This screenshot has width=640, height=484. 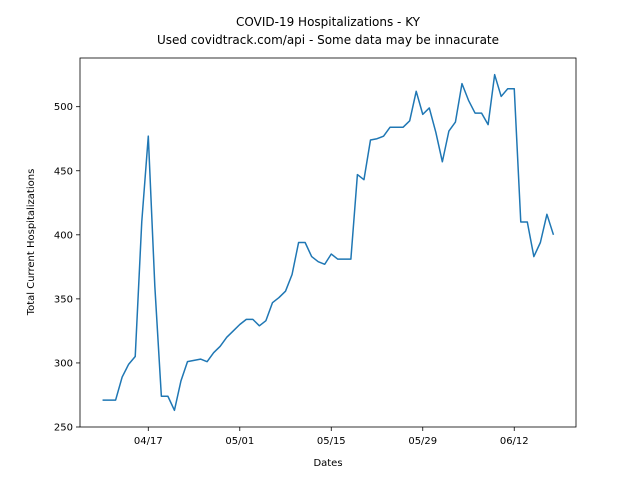 What do you see at coordinates (31, 243) in the screenshot?
I see `y-axis-label: Total Current Hospitalizations` at bounding box center [31, 243].